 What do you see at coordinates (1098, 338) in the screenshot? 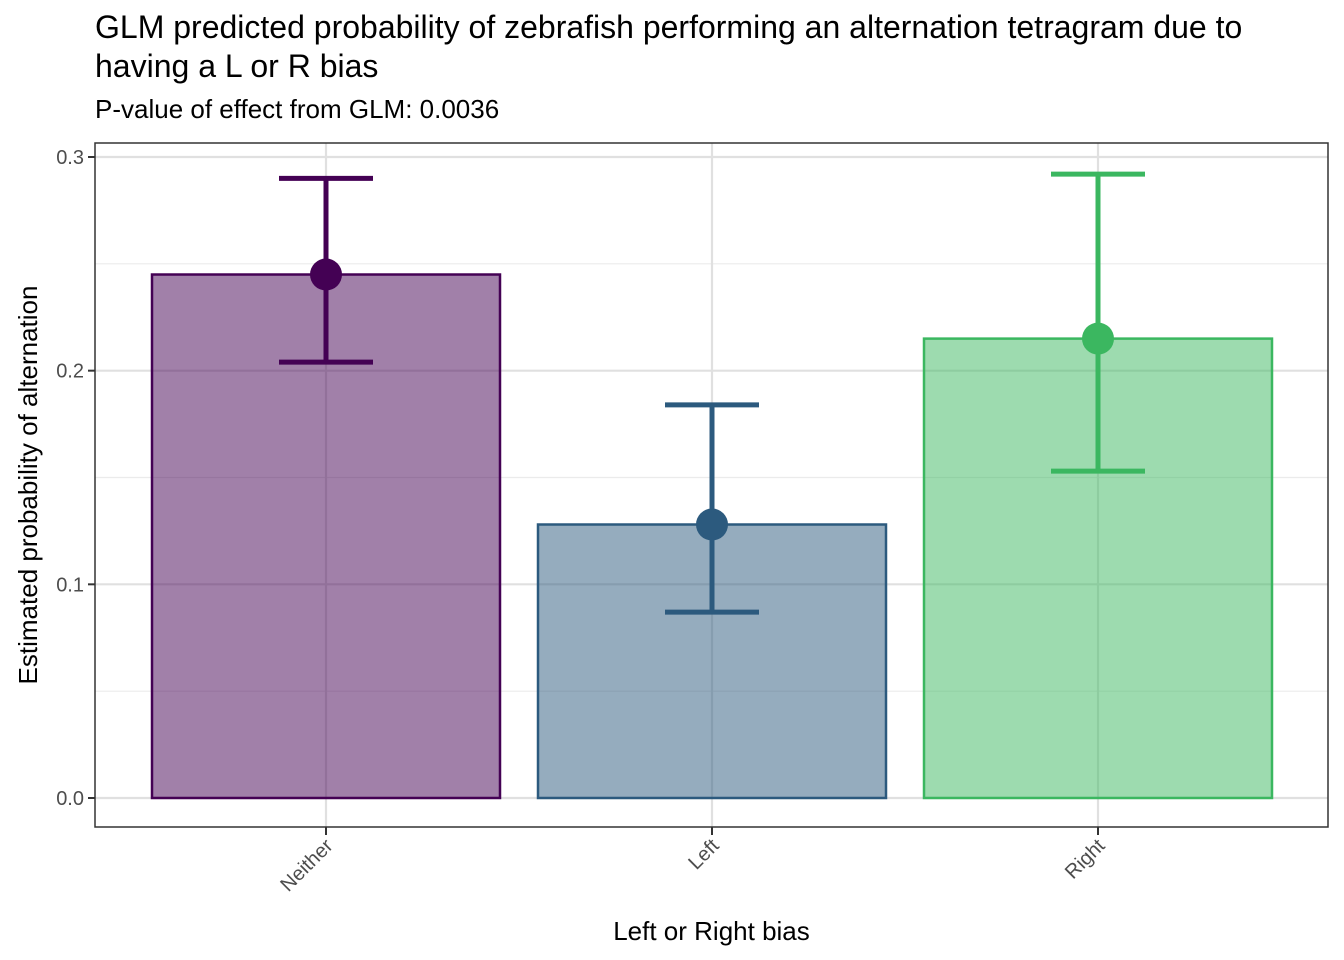
I see `point-right` at bounding box center [1098, 338].